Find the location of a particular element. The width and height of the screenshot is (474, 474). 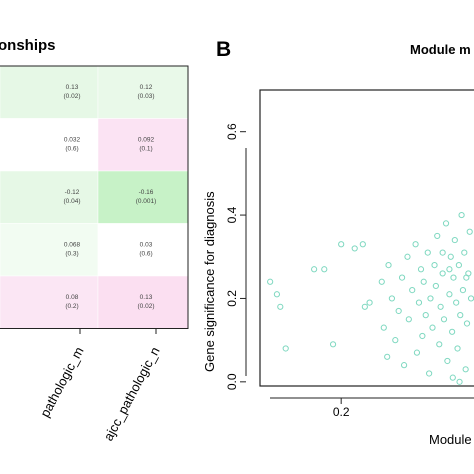

x-tick-labels: 0.2 is located at coordinates (341, 408).